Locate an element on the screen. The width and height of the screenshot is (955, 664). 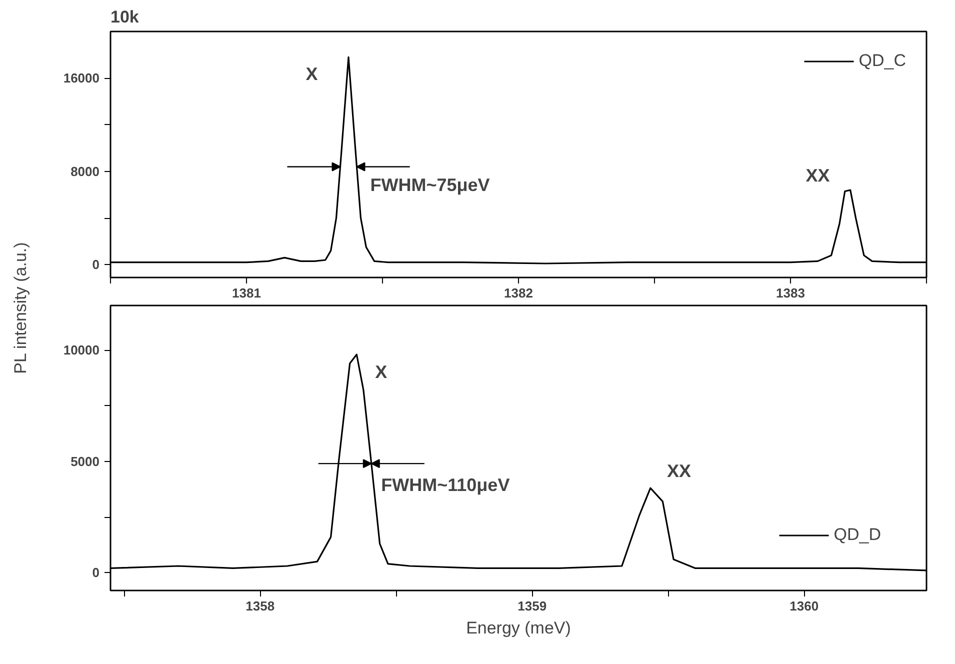
x-tick-label: 1360 is located at coordinates (804, 606).